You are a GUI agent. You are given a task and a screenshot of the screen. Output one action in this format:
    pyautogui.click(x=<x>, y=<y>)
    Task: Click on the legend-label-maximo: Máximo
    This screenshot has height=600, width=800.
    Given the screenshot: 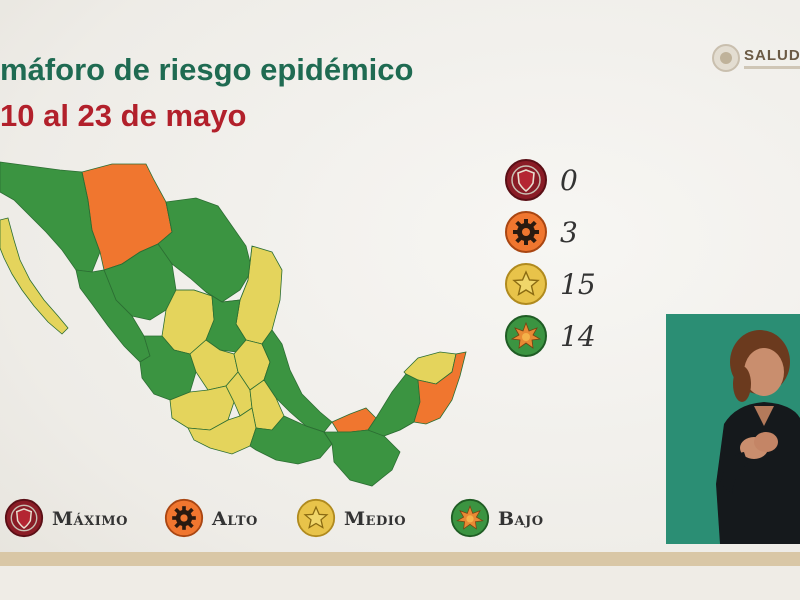 What is the action you would take?
    pyautogui.click(x=90, y=519)
    